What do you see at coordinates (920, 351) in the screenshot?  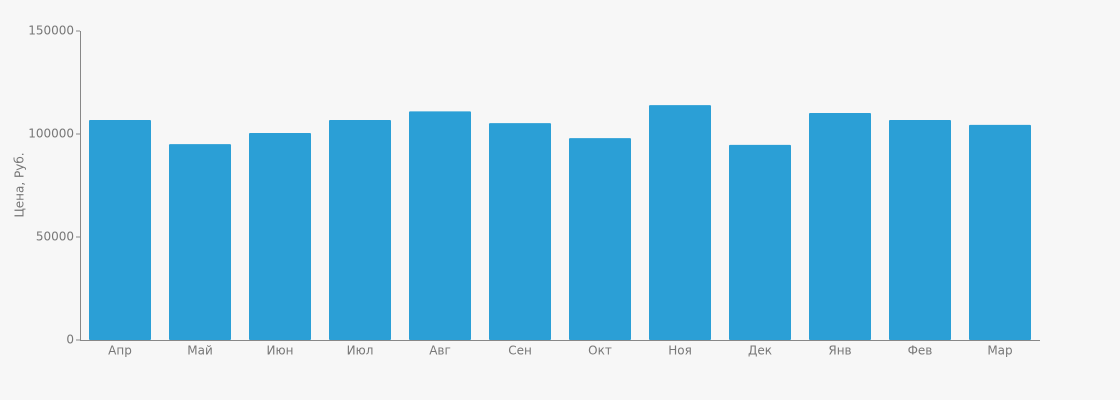 I see `x-tick-label: Фев` at bounding box center [920, 351].